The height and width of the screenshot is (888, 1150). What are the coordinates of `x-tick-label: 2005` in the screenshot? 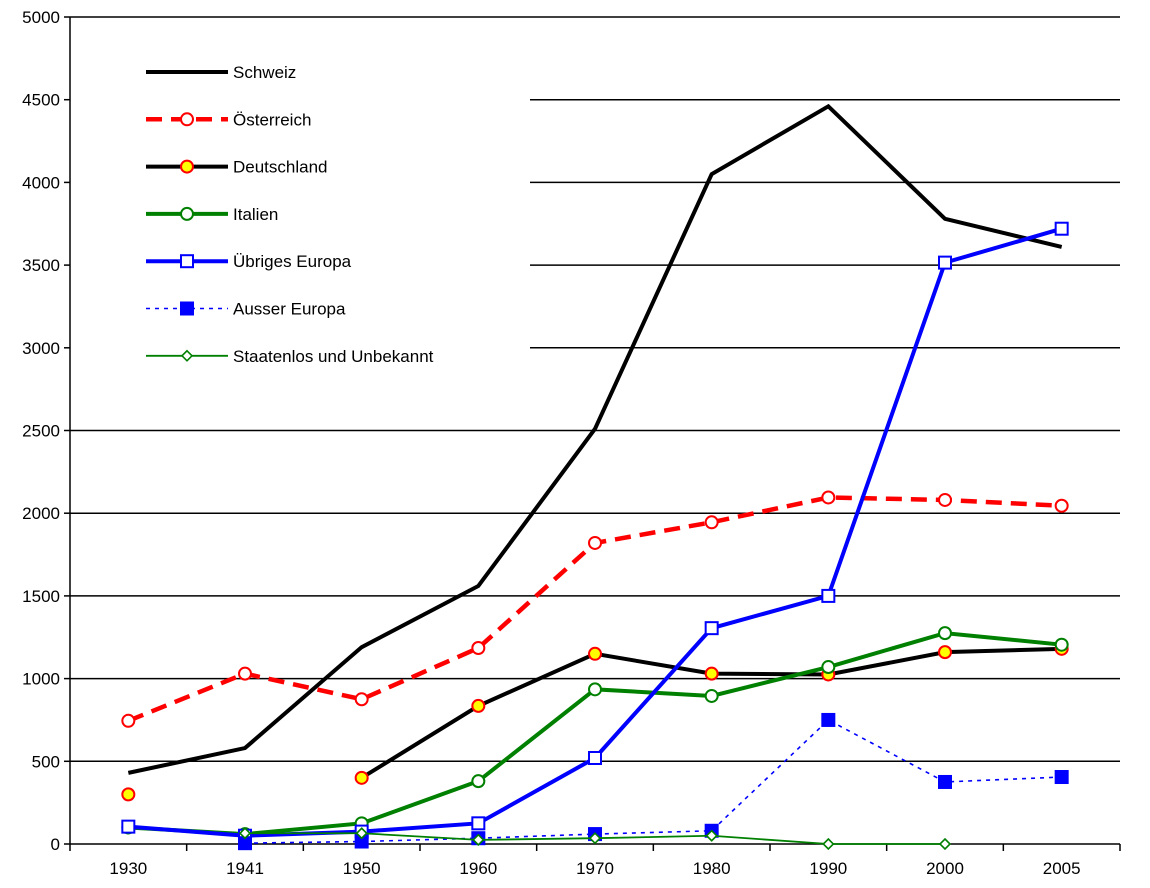 It's located at (1062, 868).